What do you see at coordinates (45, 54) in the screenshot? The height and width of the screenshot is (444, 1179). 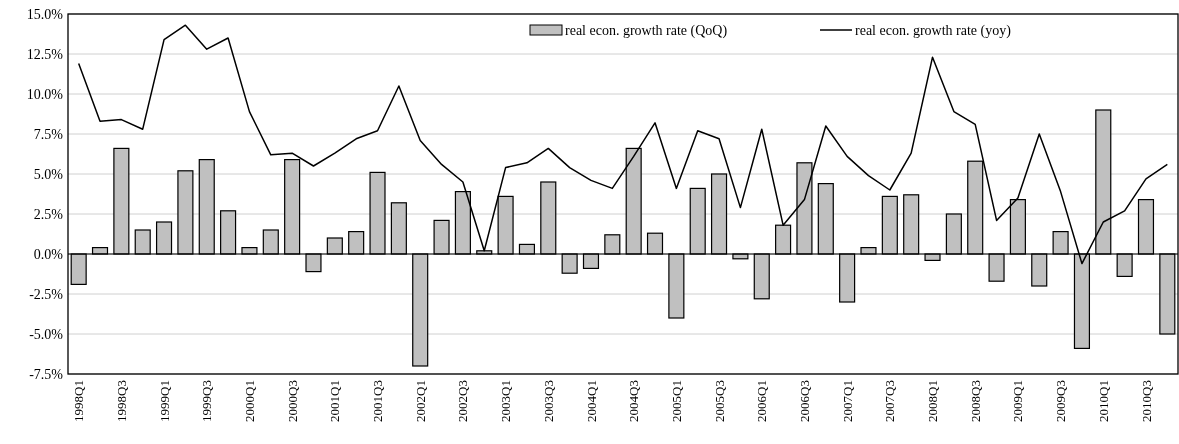 I see `y-tick-label: 12.5%` at bounding box center [45, 54].